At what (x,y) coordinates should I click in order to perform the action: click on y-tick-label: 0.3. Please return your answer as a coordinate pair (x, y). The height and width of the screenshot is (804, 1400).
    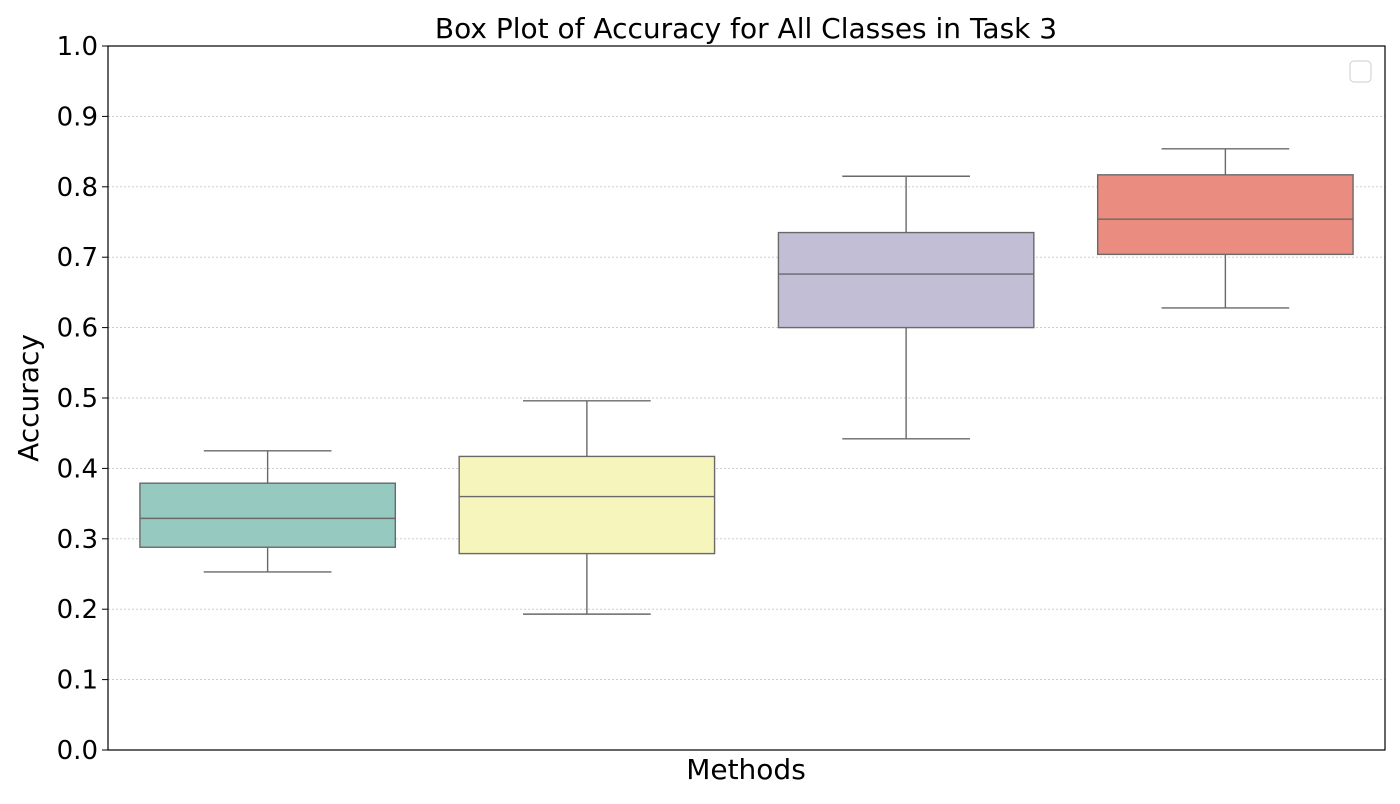
    Looking at the image, I should click on (77, 540).